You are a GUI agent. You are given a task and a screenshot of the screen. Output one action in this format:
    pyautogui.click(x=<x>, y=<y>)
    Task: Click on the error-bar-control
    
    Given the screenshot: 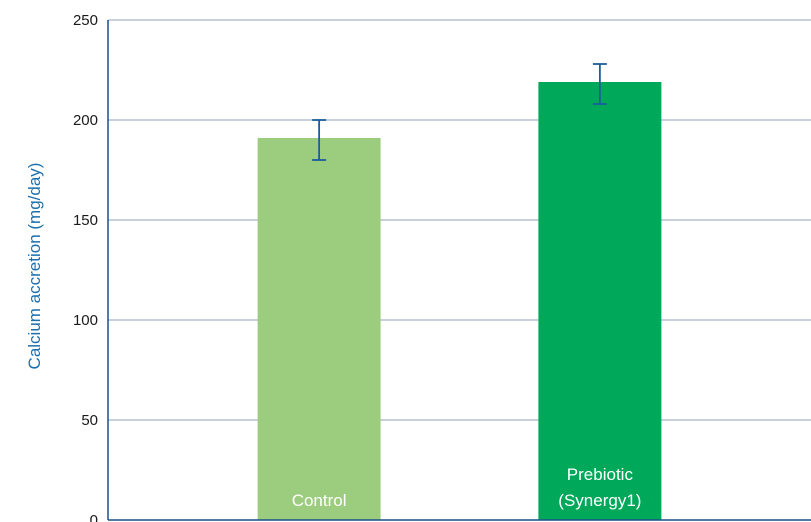 What is the action you would take?
    pyautogui.click(x=319, y=140)
    